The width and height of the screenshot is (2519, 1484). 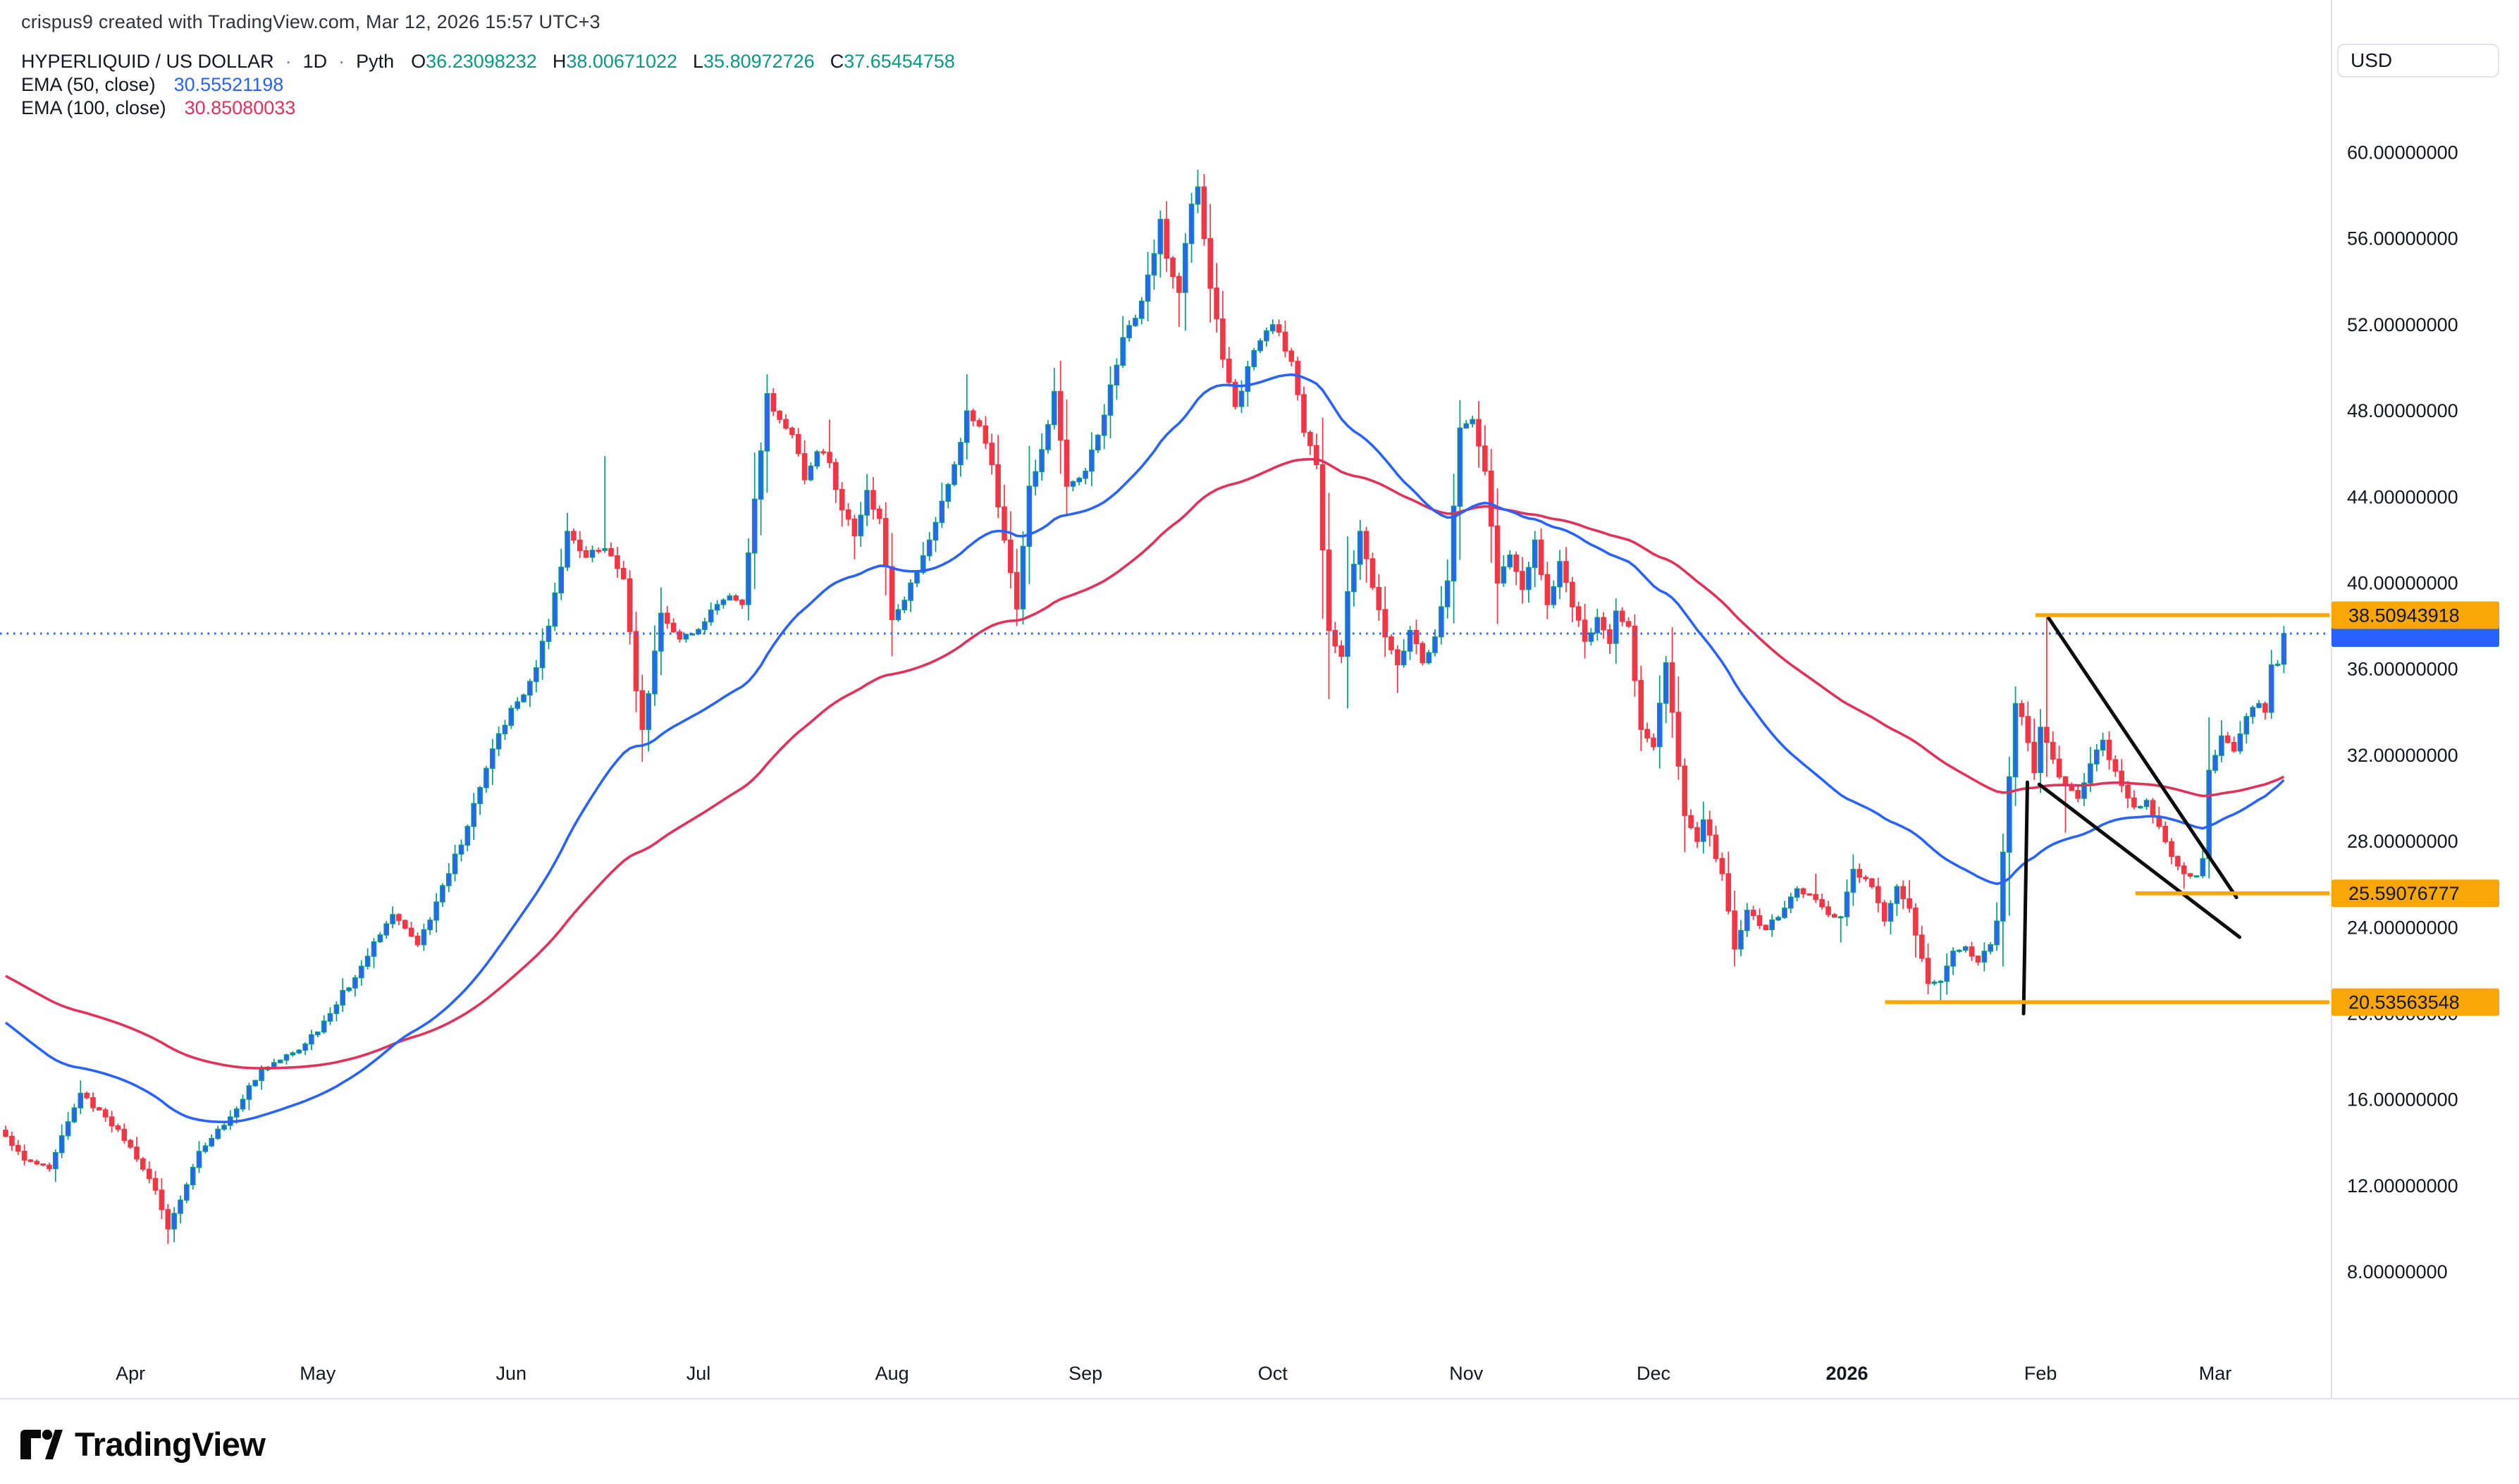 What do you see at coordinates (481, 61) in the screenshot?
I see `open-value: 36.23098232` at bounding box center [481, 61].